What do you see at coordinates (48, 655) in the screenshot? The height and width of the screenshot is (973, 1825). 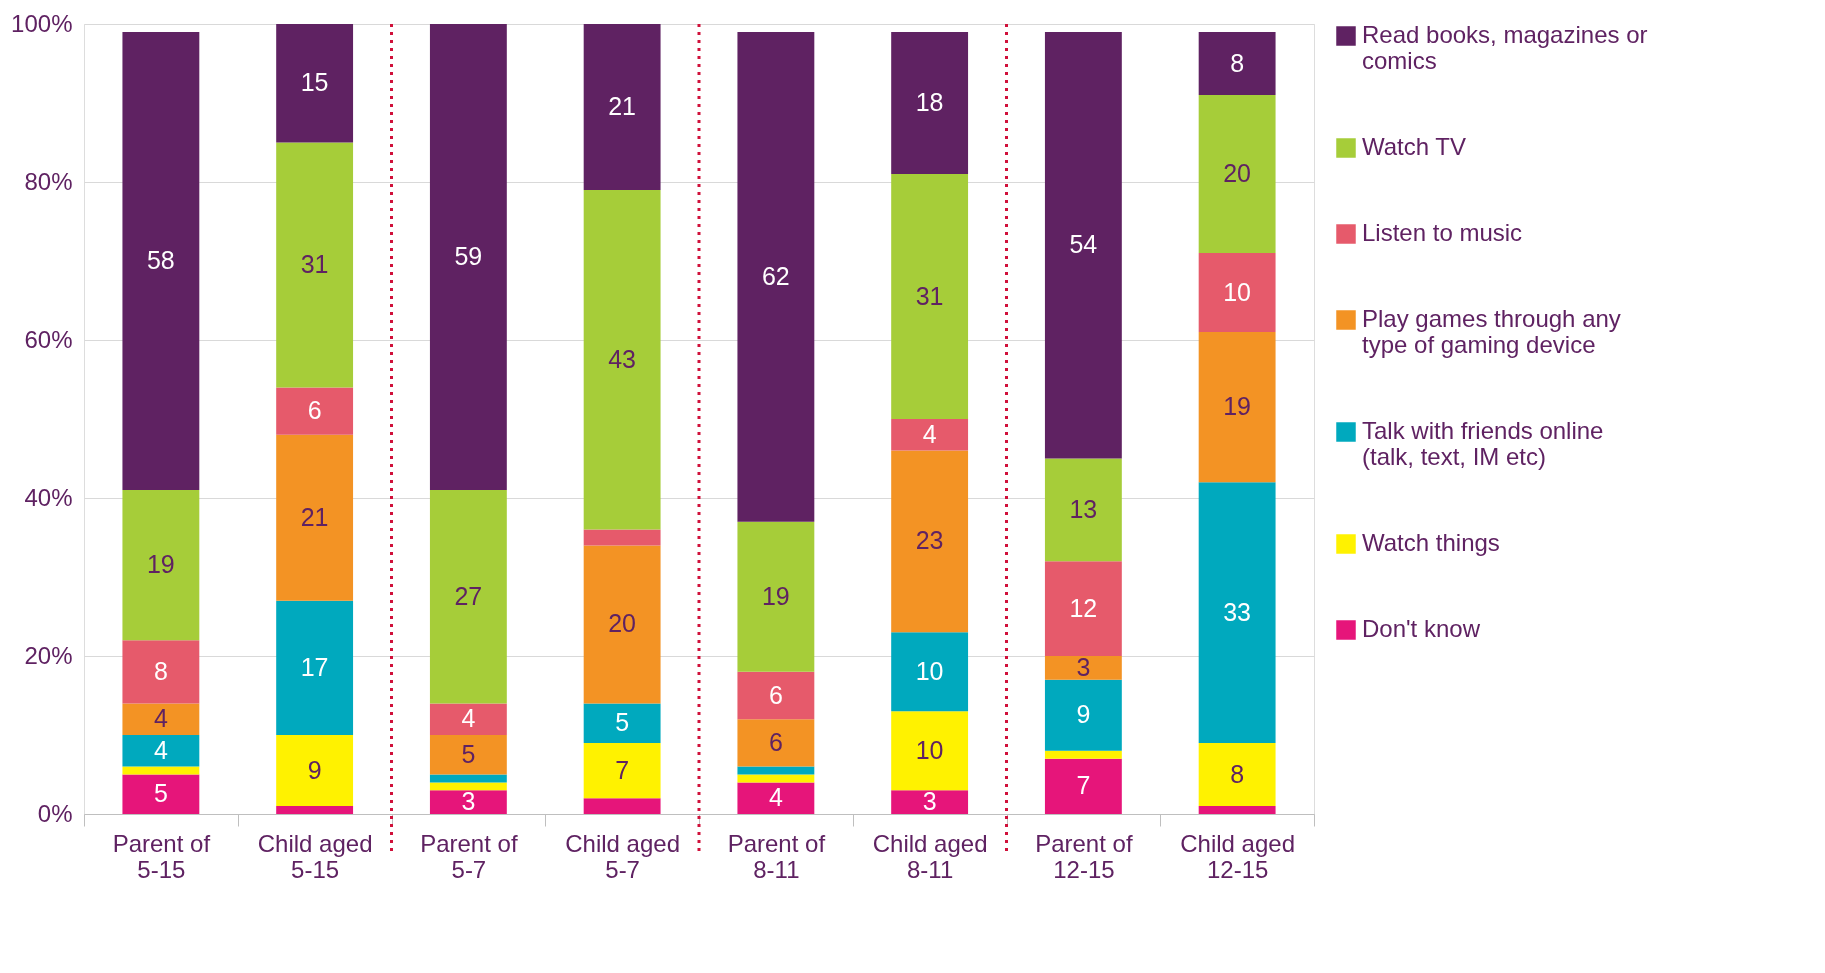 I see `y-tick-label: 20%` at bounding box center [48, 655].